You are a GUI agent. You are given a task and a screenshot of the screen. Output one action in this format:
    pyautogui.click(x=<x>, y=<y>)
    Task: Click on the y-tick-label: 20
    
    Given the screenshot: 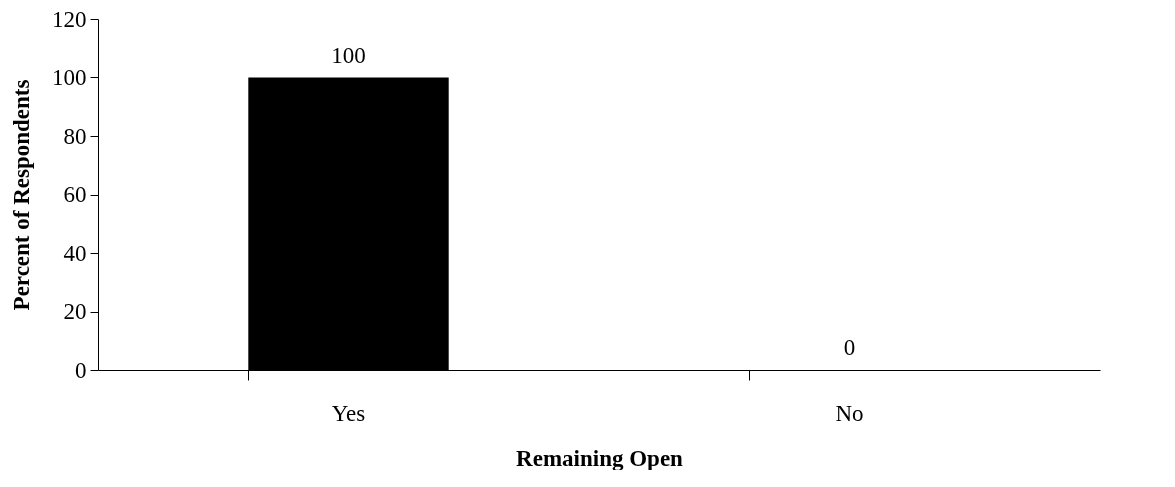 What is the action you would take?
    pyautogui.click(x=75, y=311)
    